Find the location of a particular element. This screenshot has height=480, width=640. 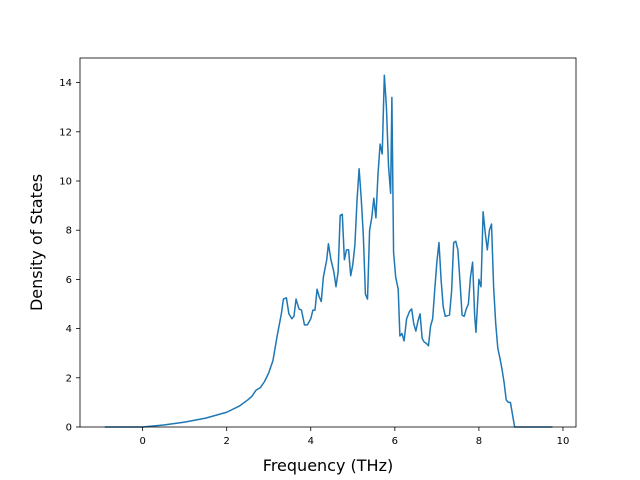

y-tick-label: 2 is located at coordinates (69, 378).